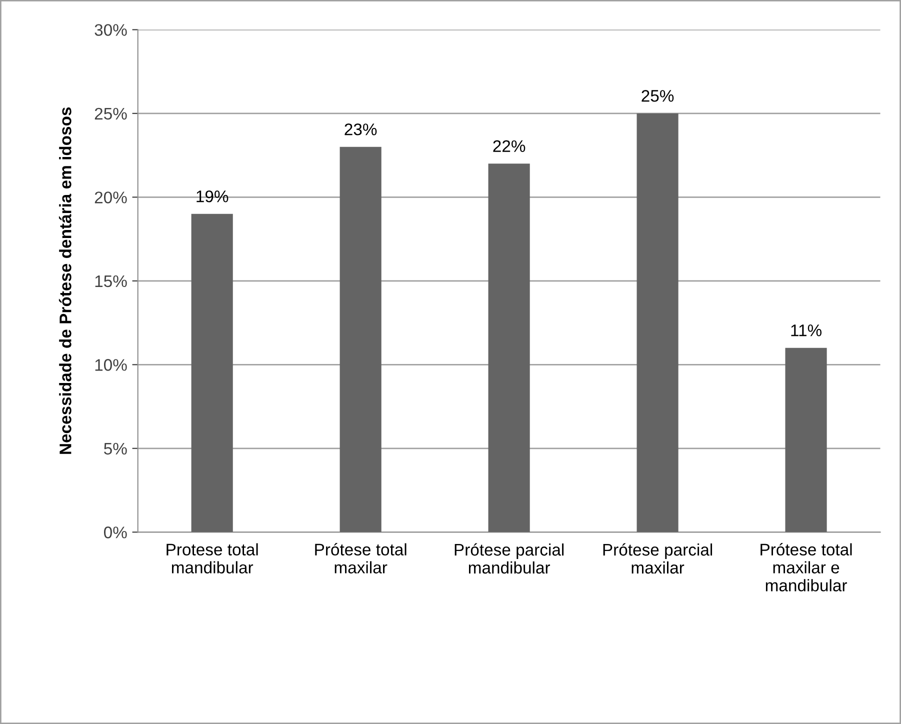 The width and height of the screenshot is (901, 724). What do you see at coordinates (509, 558) in the screenshot?
I see `x-tick-label: Prótese parcial mandibular` at bounding box center [509, 558].